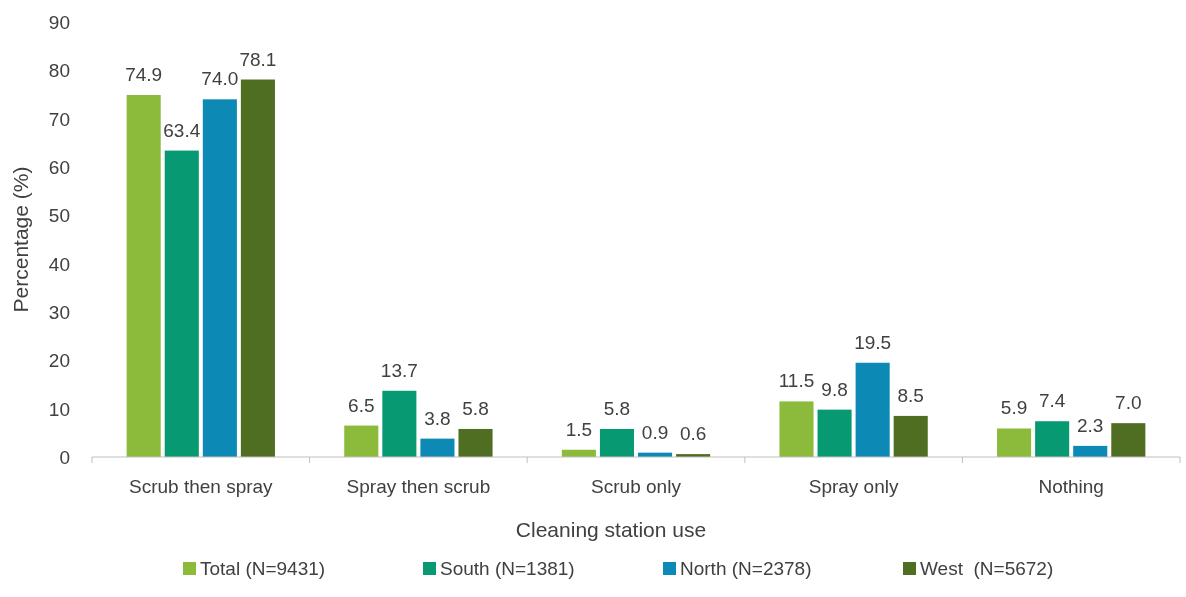  I want to click on x-tick-label: Spray only, so click(853, 486).